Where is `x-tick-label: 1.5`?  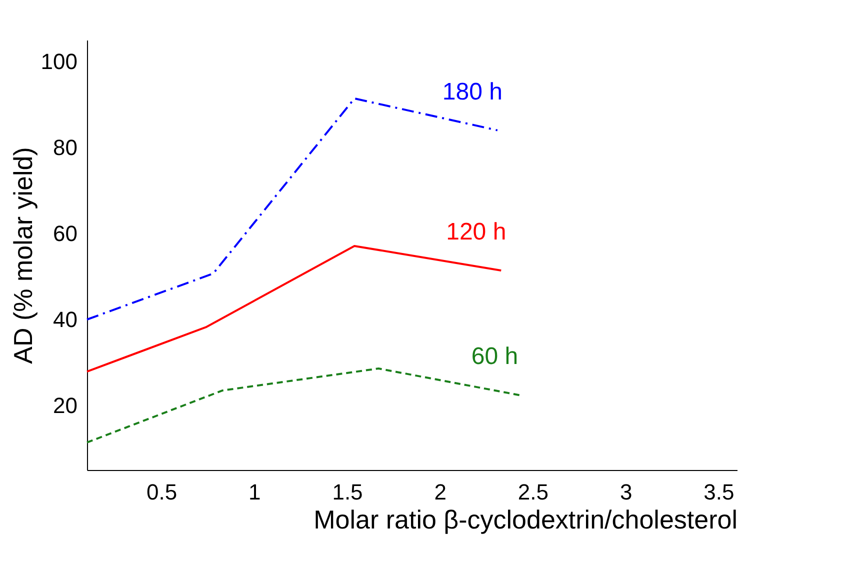
x-tick-label: 1.5 is located at coordinates (347, 492).